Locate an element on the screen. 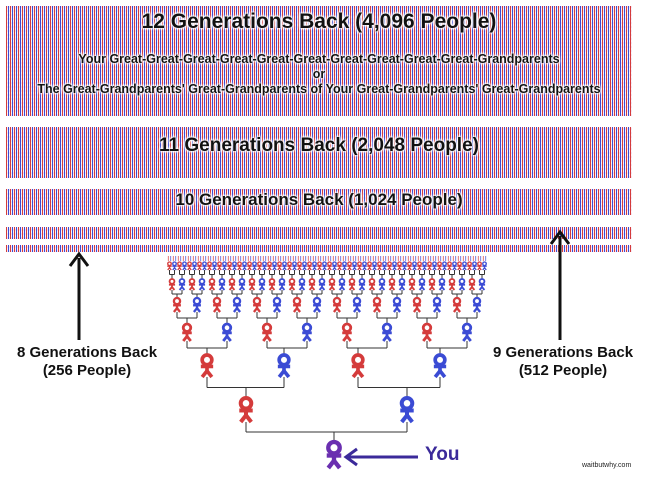  gen8-label: 8 Generations Back (256 People) is located at coordinates (87, 362).